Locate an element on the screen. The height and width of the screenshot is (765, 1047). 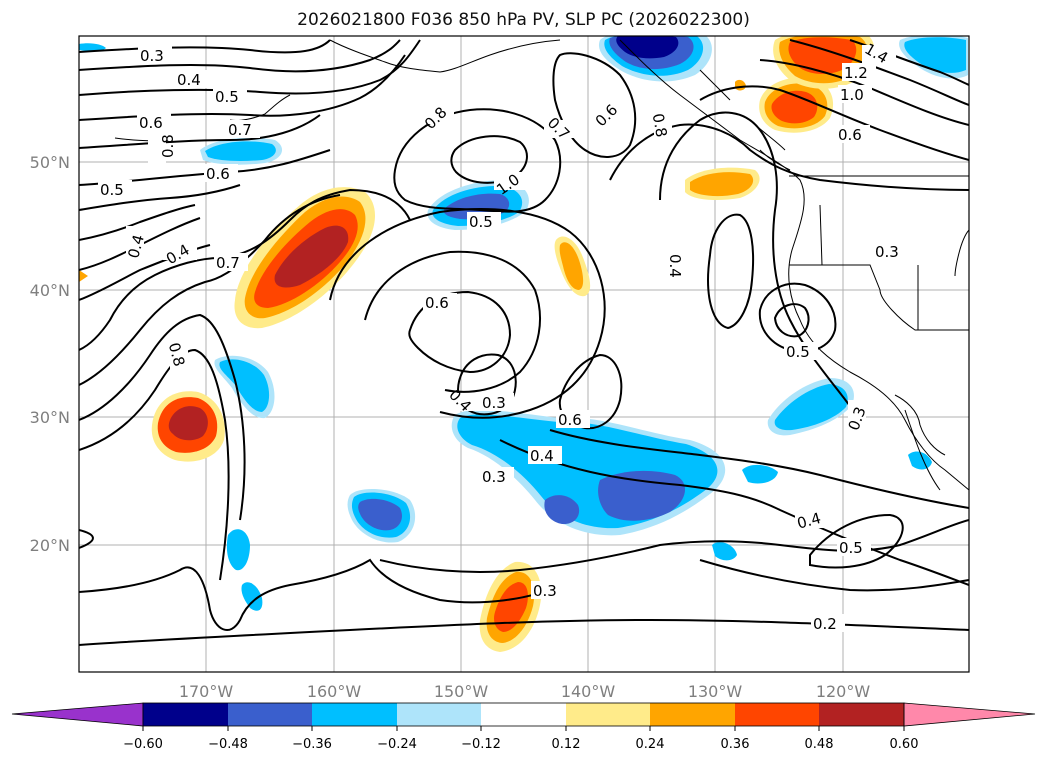
lat-label: 40°N is located at coordinates (50, 290).